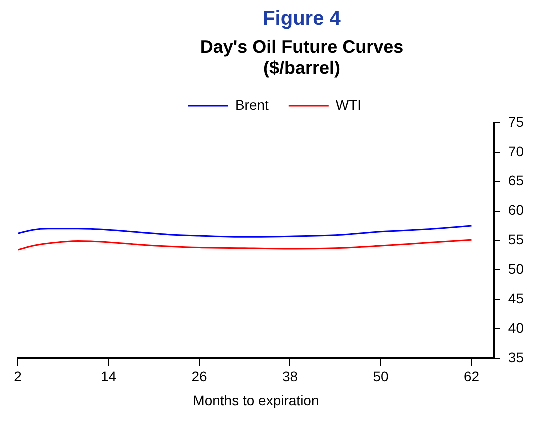  Describe the element at coordinates (516, 268) in the screenshot. I see `y-tick-label: 50` at that location.